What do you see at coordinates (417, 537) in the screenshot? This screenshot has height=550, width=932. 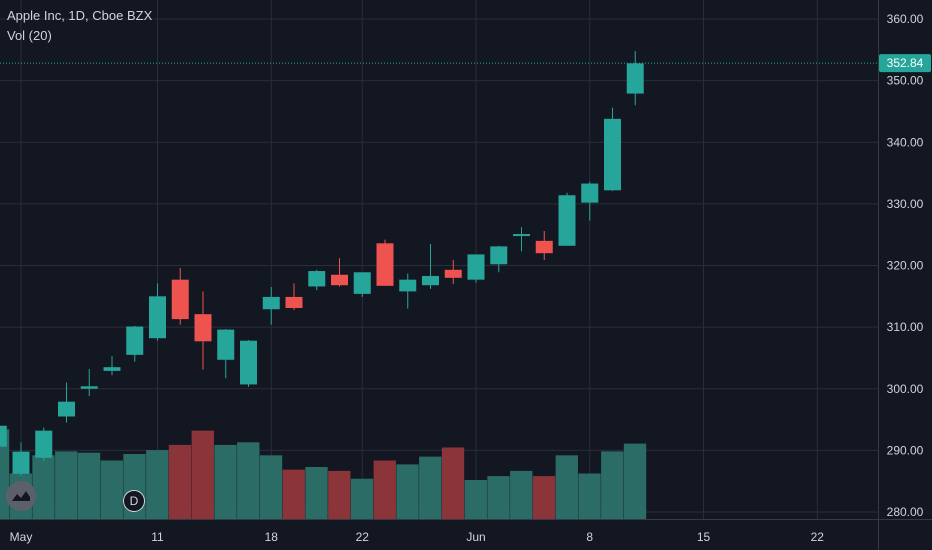 I see `time-axis: May 11 18 22 Jun 8 15 22` at bounding box center [417, 537].